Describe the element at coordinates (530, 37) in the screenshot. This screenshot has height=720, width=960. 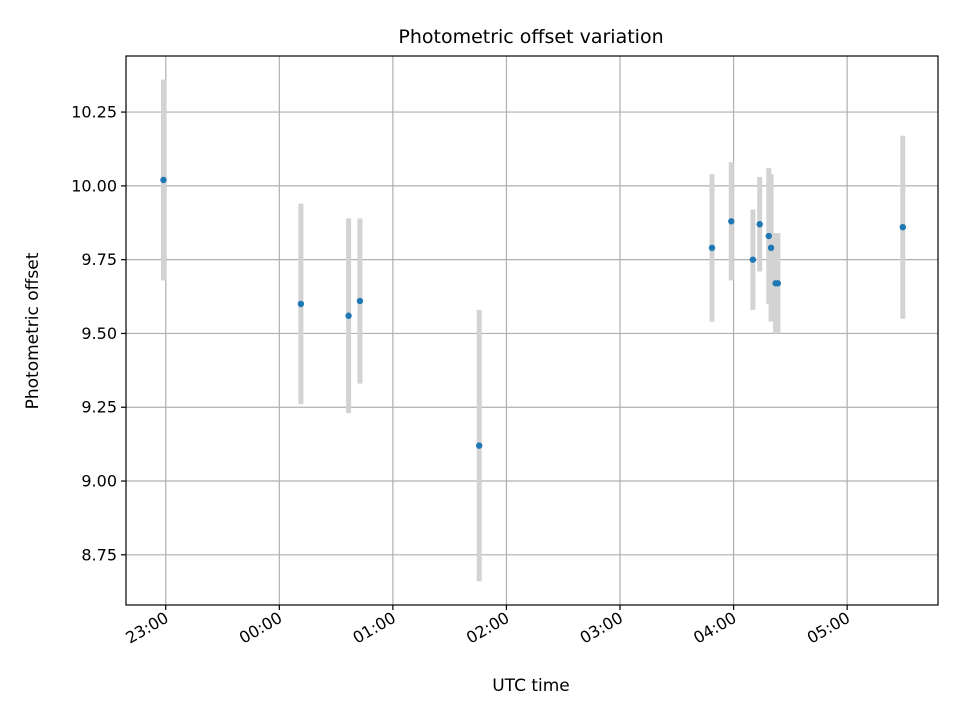
I see `chart-title: Photometric offset variation` at that location.